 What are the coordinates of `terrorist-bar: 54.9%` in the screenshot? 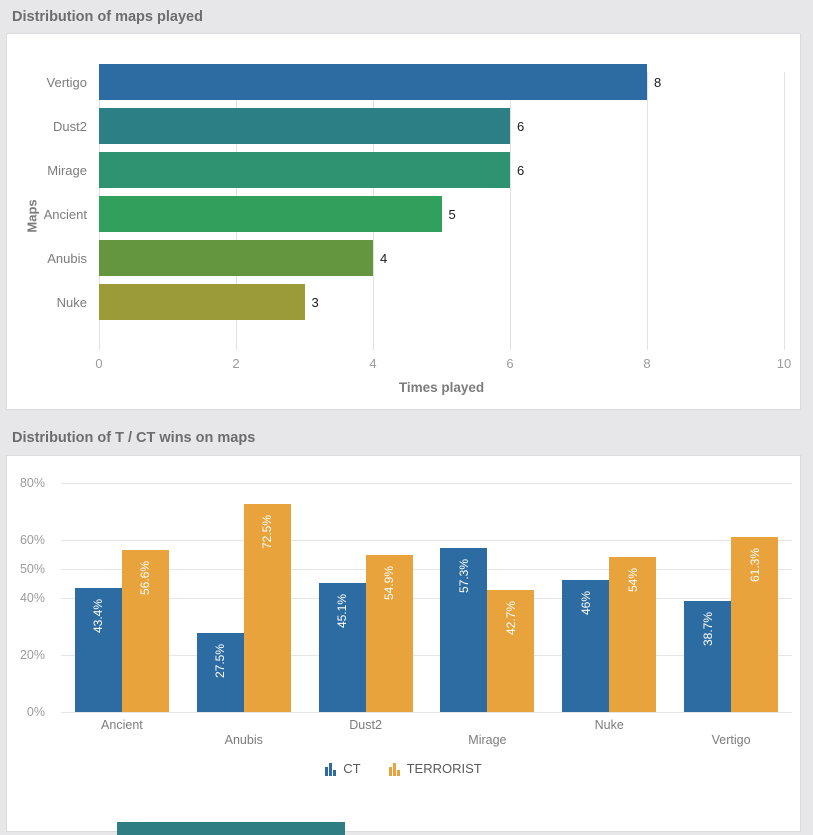 It's located at (389, 633).